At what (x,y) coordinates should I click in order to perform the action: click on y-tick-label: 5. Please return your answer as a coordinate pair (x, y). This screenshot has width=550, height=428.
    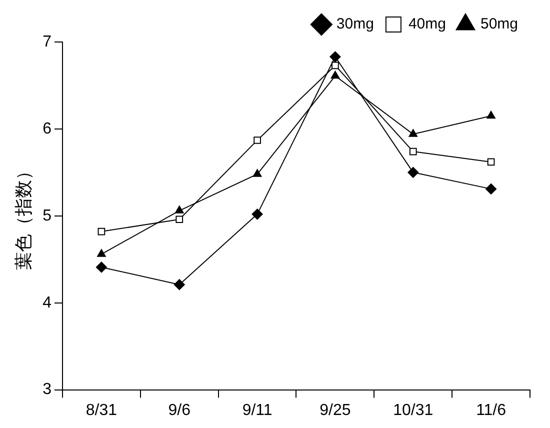
    Looking at the image, I should click on (47, 215).